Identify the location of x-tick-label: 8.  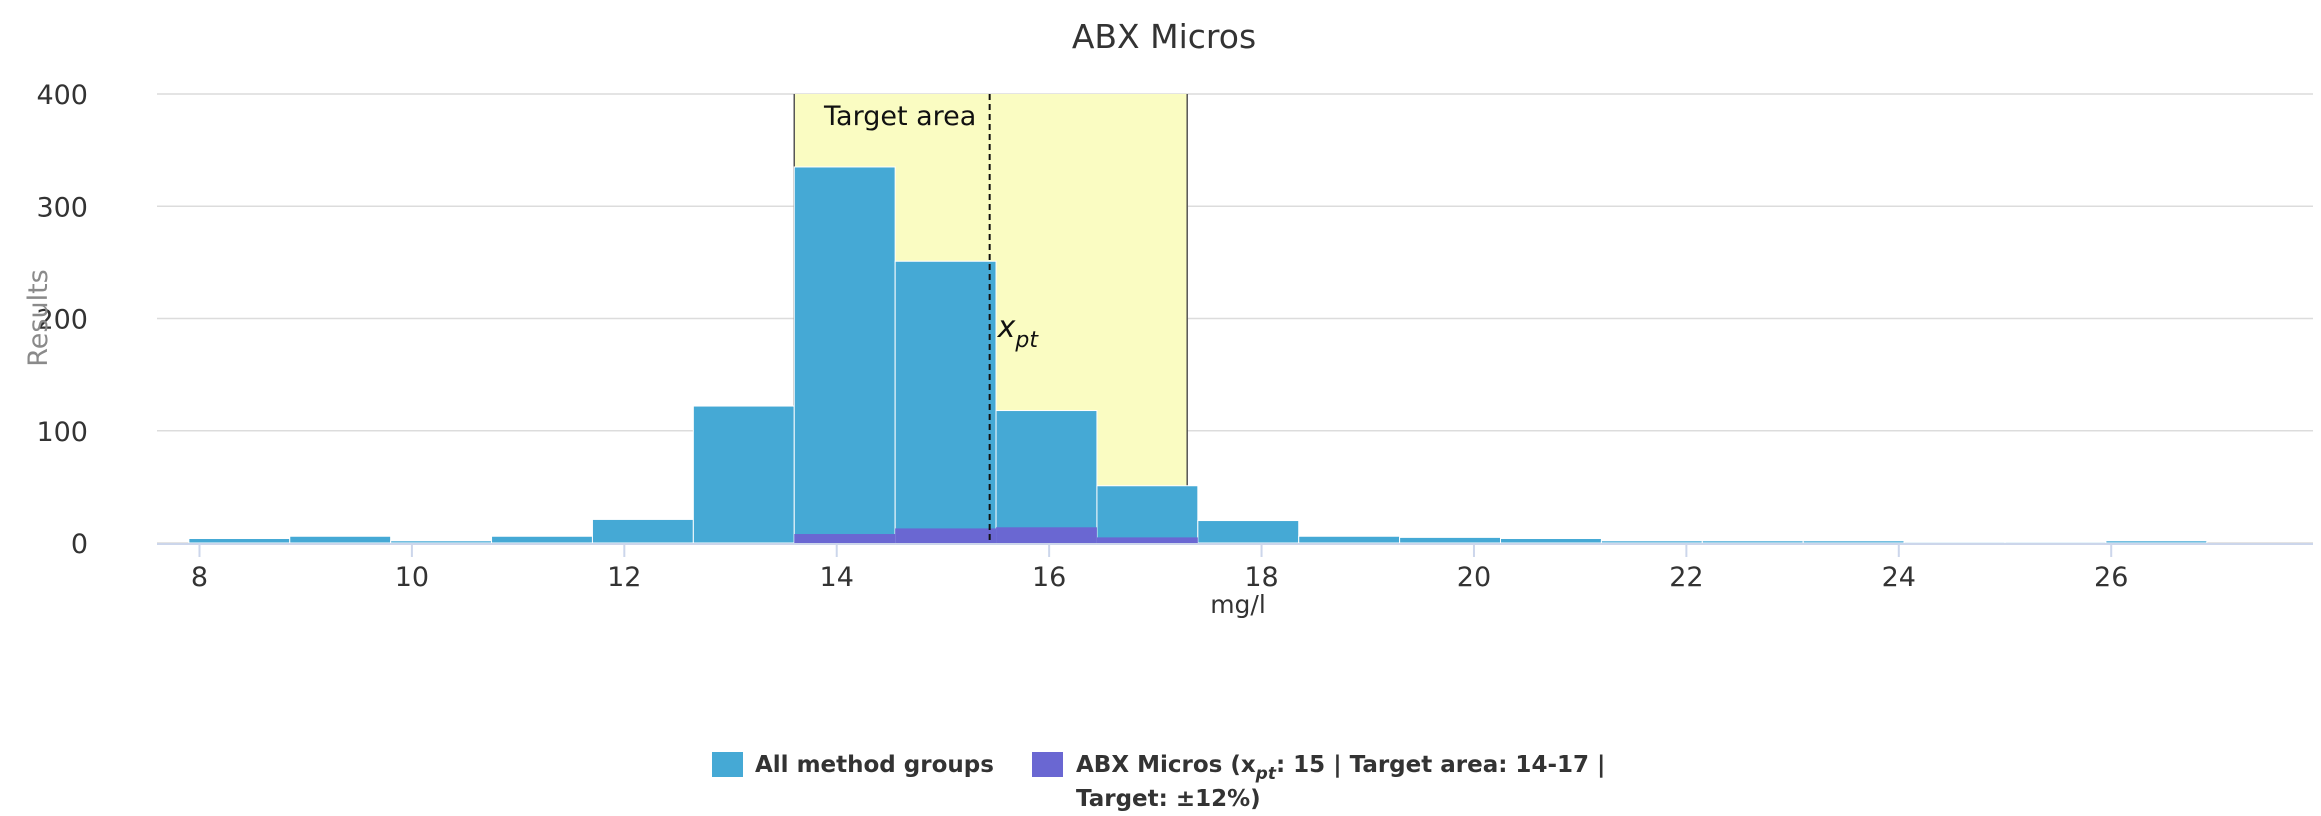
(199, 577).